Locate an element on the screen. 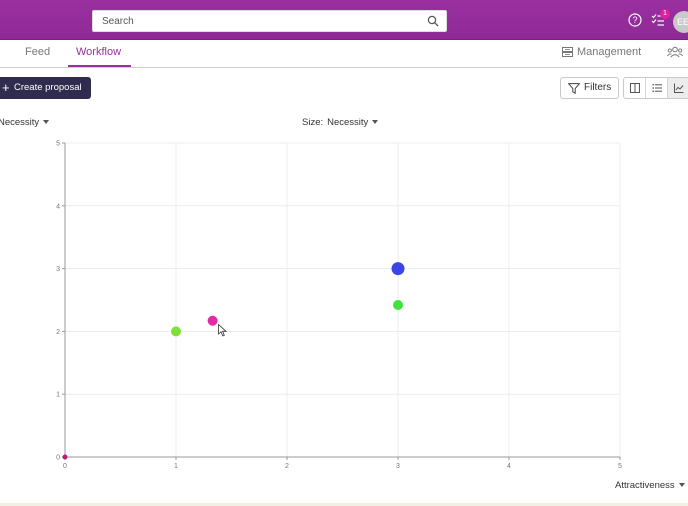  x-tick-label: 2 is located at coordinates (287, 466).